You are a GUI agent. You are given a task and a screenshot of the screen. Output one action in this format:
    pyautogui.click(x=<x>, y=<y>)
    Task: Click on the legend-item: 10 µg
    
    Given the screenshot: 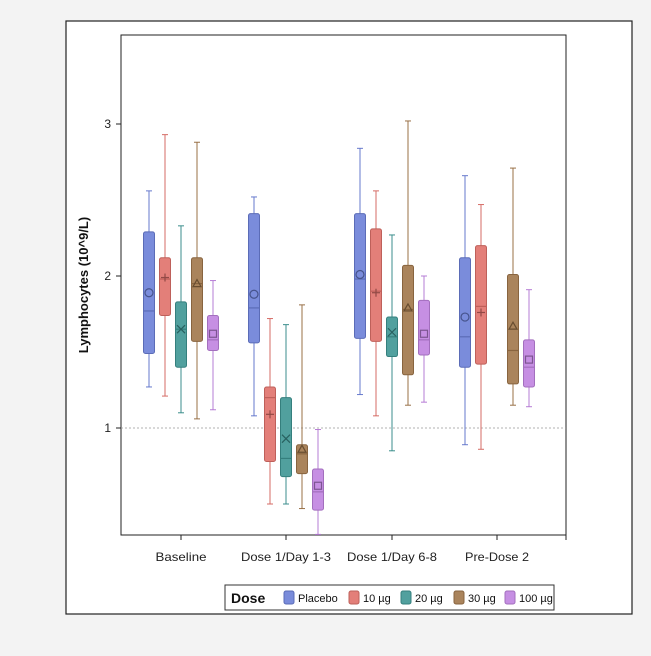 What is the action you would take?
    pyautogui.click(x=369, y=597)
    